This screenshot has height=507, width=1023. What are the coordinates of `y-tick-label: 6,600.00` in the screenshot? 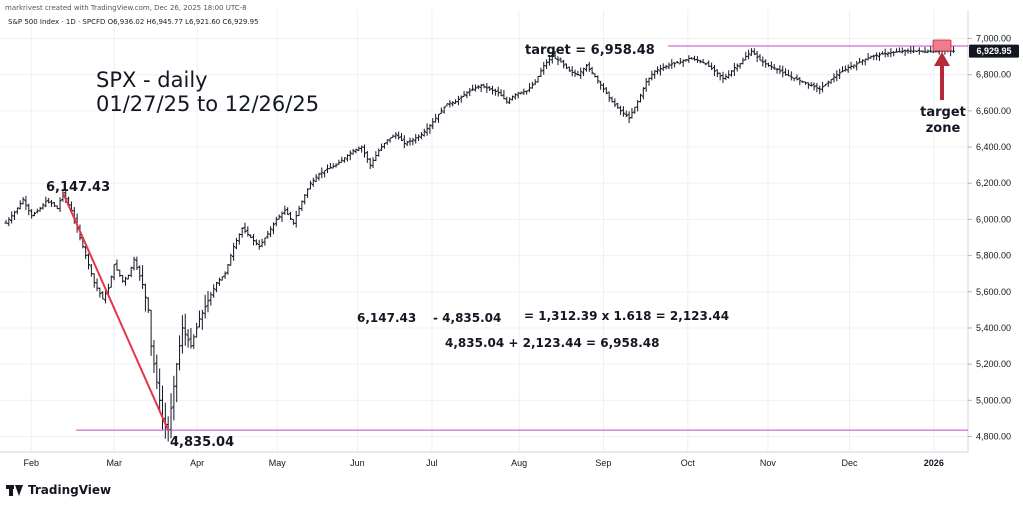 It's located at (993, 111).